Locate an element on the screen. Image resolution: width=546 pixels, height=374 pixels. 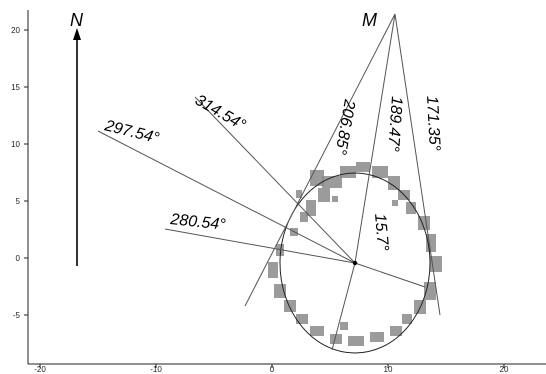
x-tick-label: 10 is located at coordinates (388, 369).